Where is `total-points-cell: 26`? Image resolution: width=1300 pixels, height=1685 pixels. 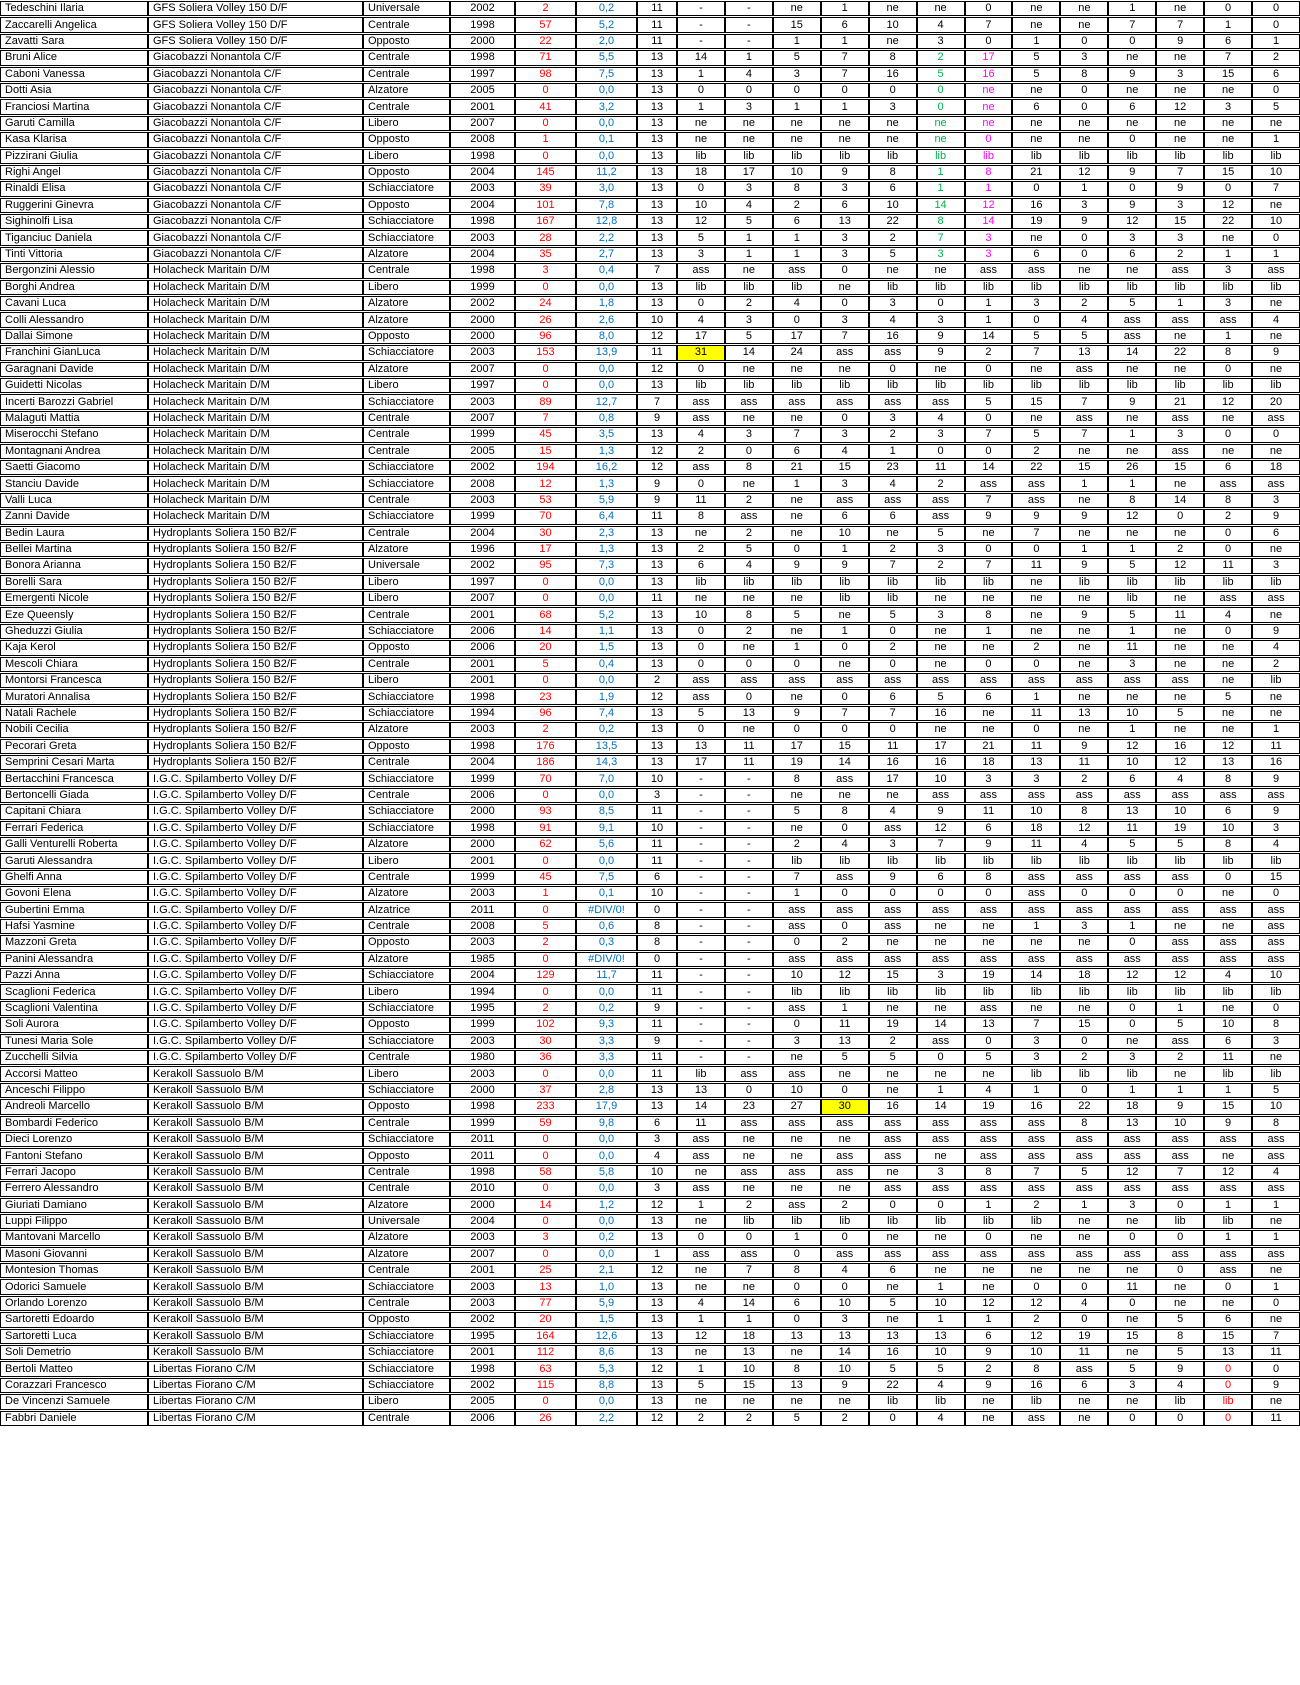 total-points-cell: 26 is located at coordinates (545, 1418).